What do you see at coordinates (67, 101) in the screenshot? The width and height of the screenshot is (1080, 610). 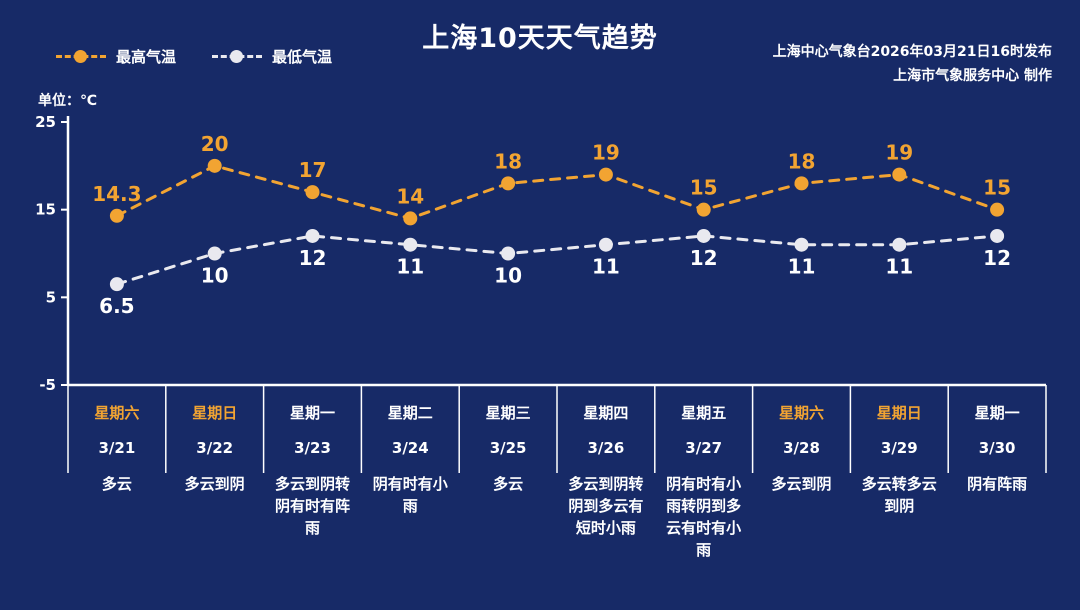 I see `unit-label: 单位：℃` at bounding box center [67, 101].